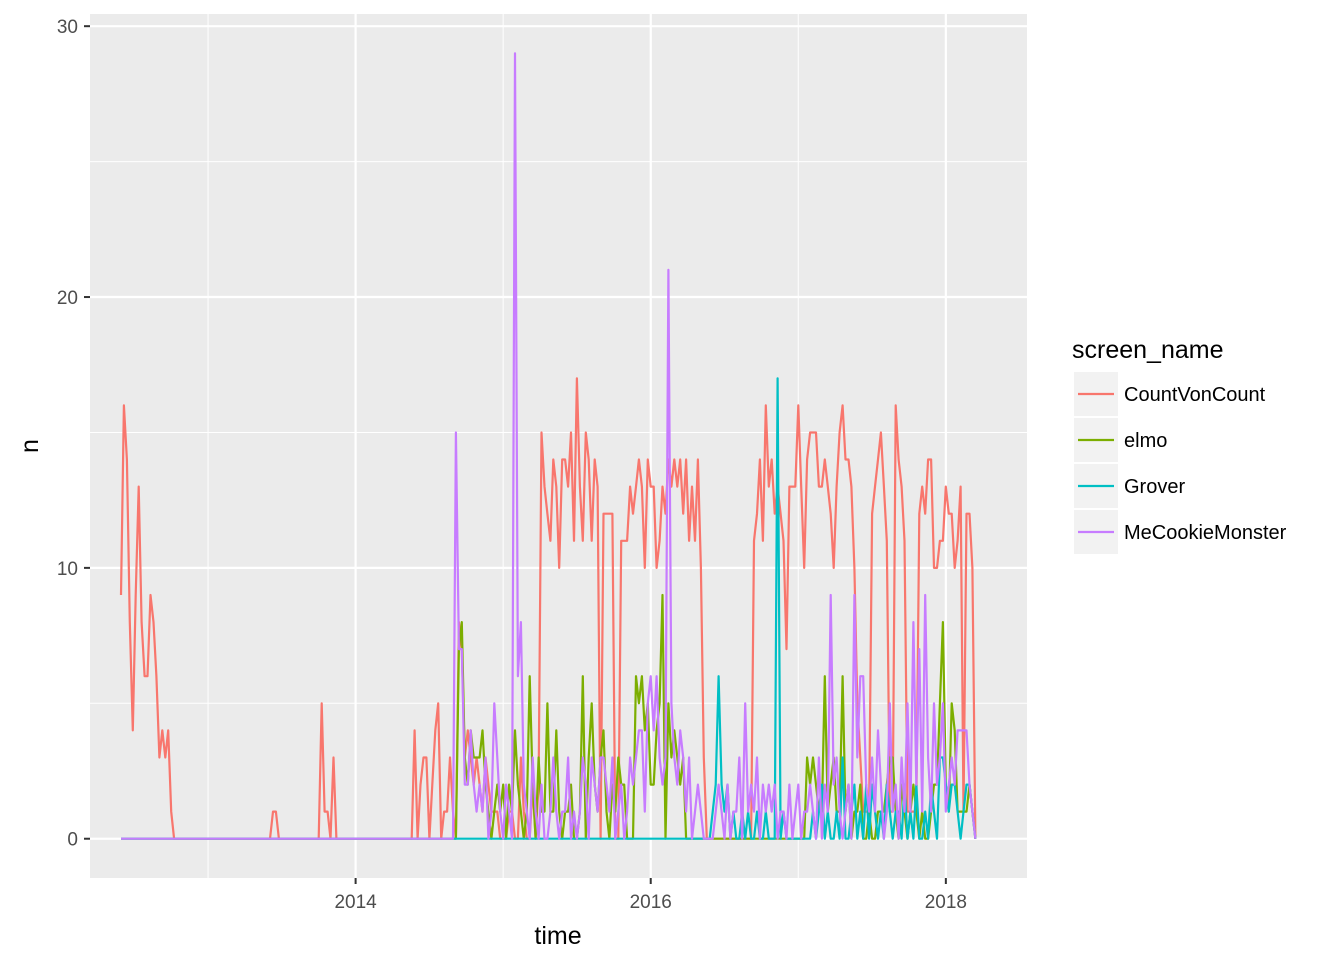 The image size is (1344, 960). What do you see at coordinates (30, 446) in the screenshot?
I see `y-axis-title: n` at bounding box center [30, 446].